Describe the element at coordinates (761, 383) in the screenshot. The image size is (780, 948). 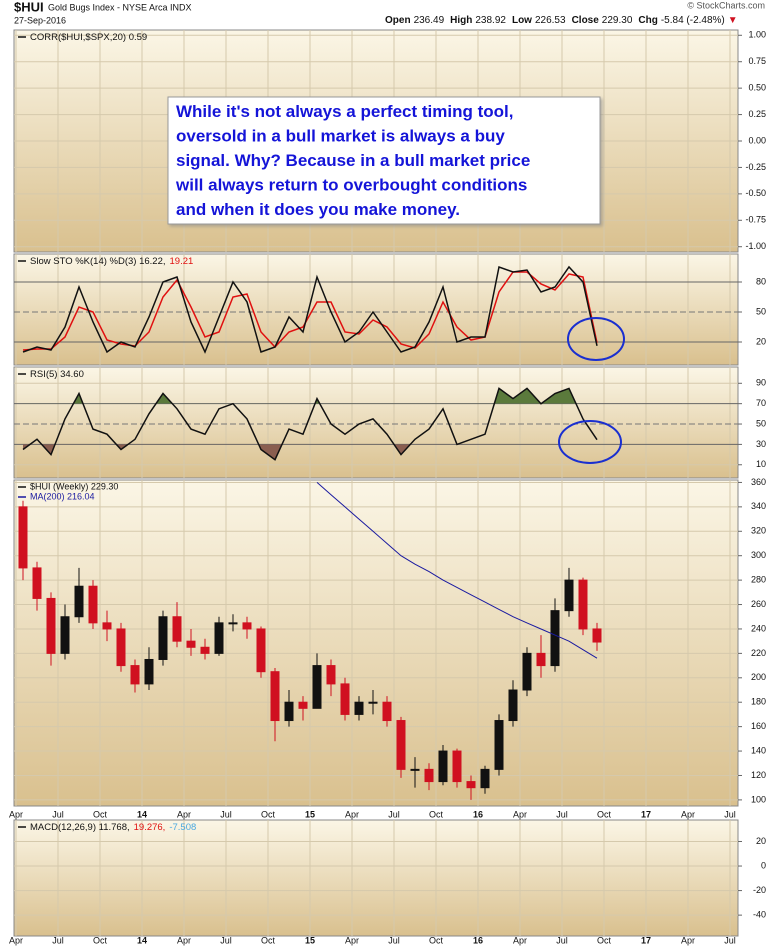
I see `y-tick-label: 90` at that location.